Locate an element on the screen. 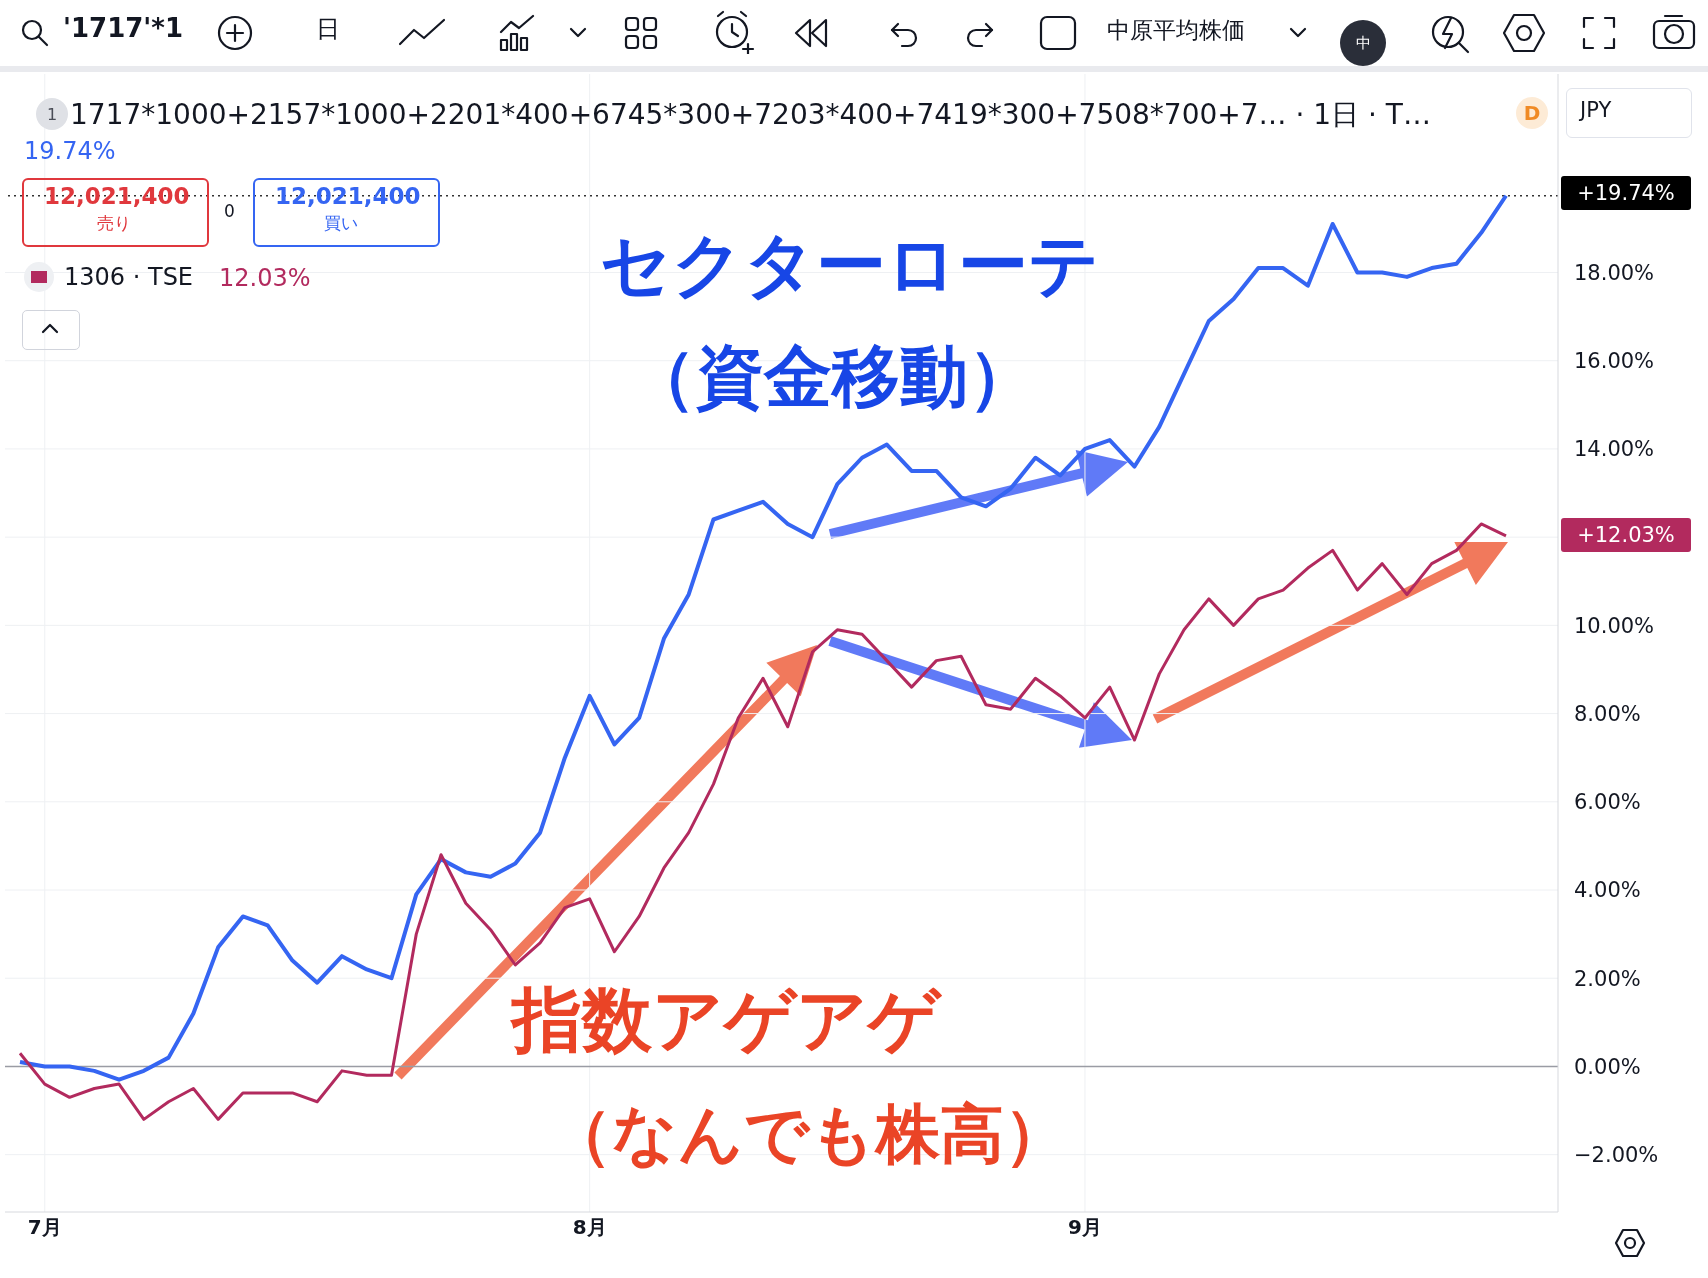  y-tick-label: 10.00% is located at coordinates (1614, 625).